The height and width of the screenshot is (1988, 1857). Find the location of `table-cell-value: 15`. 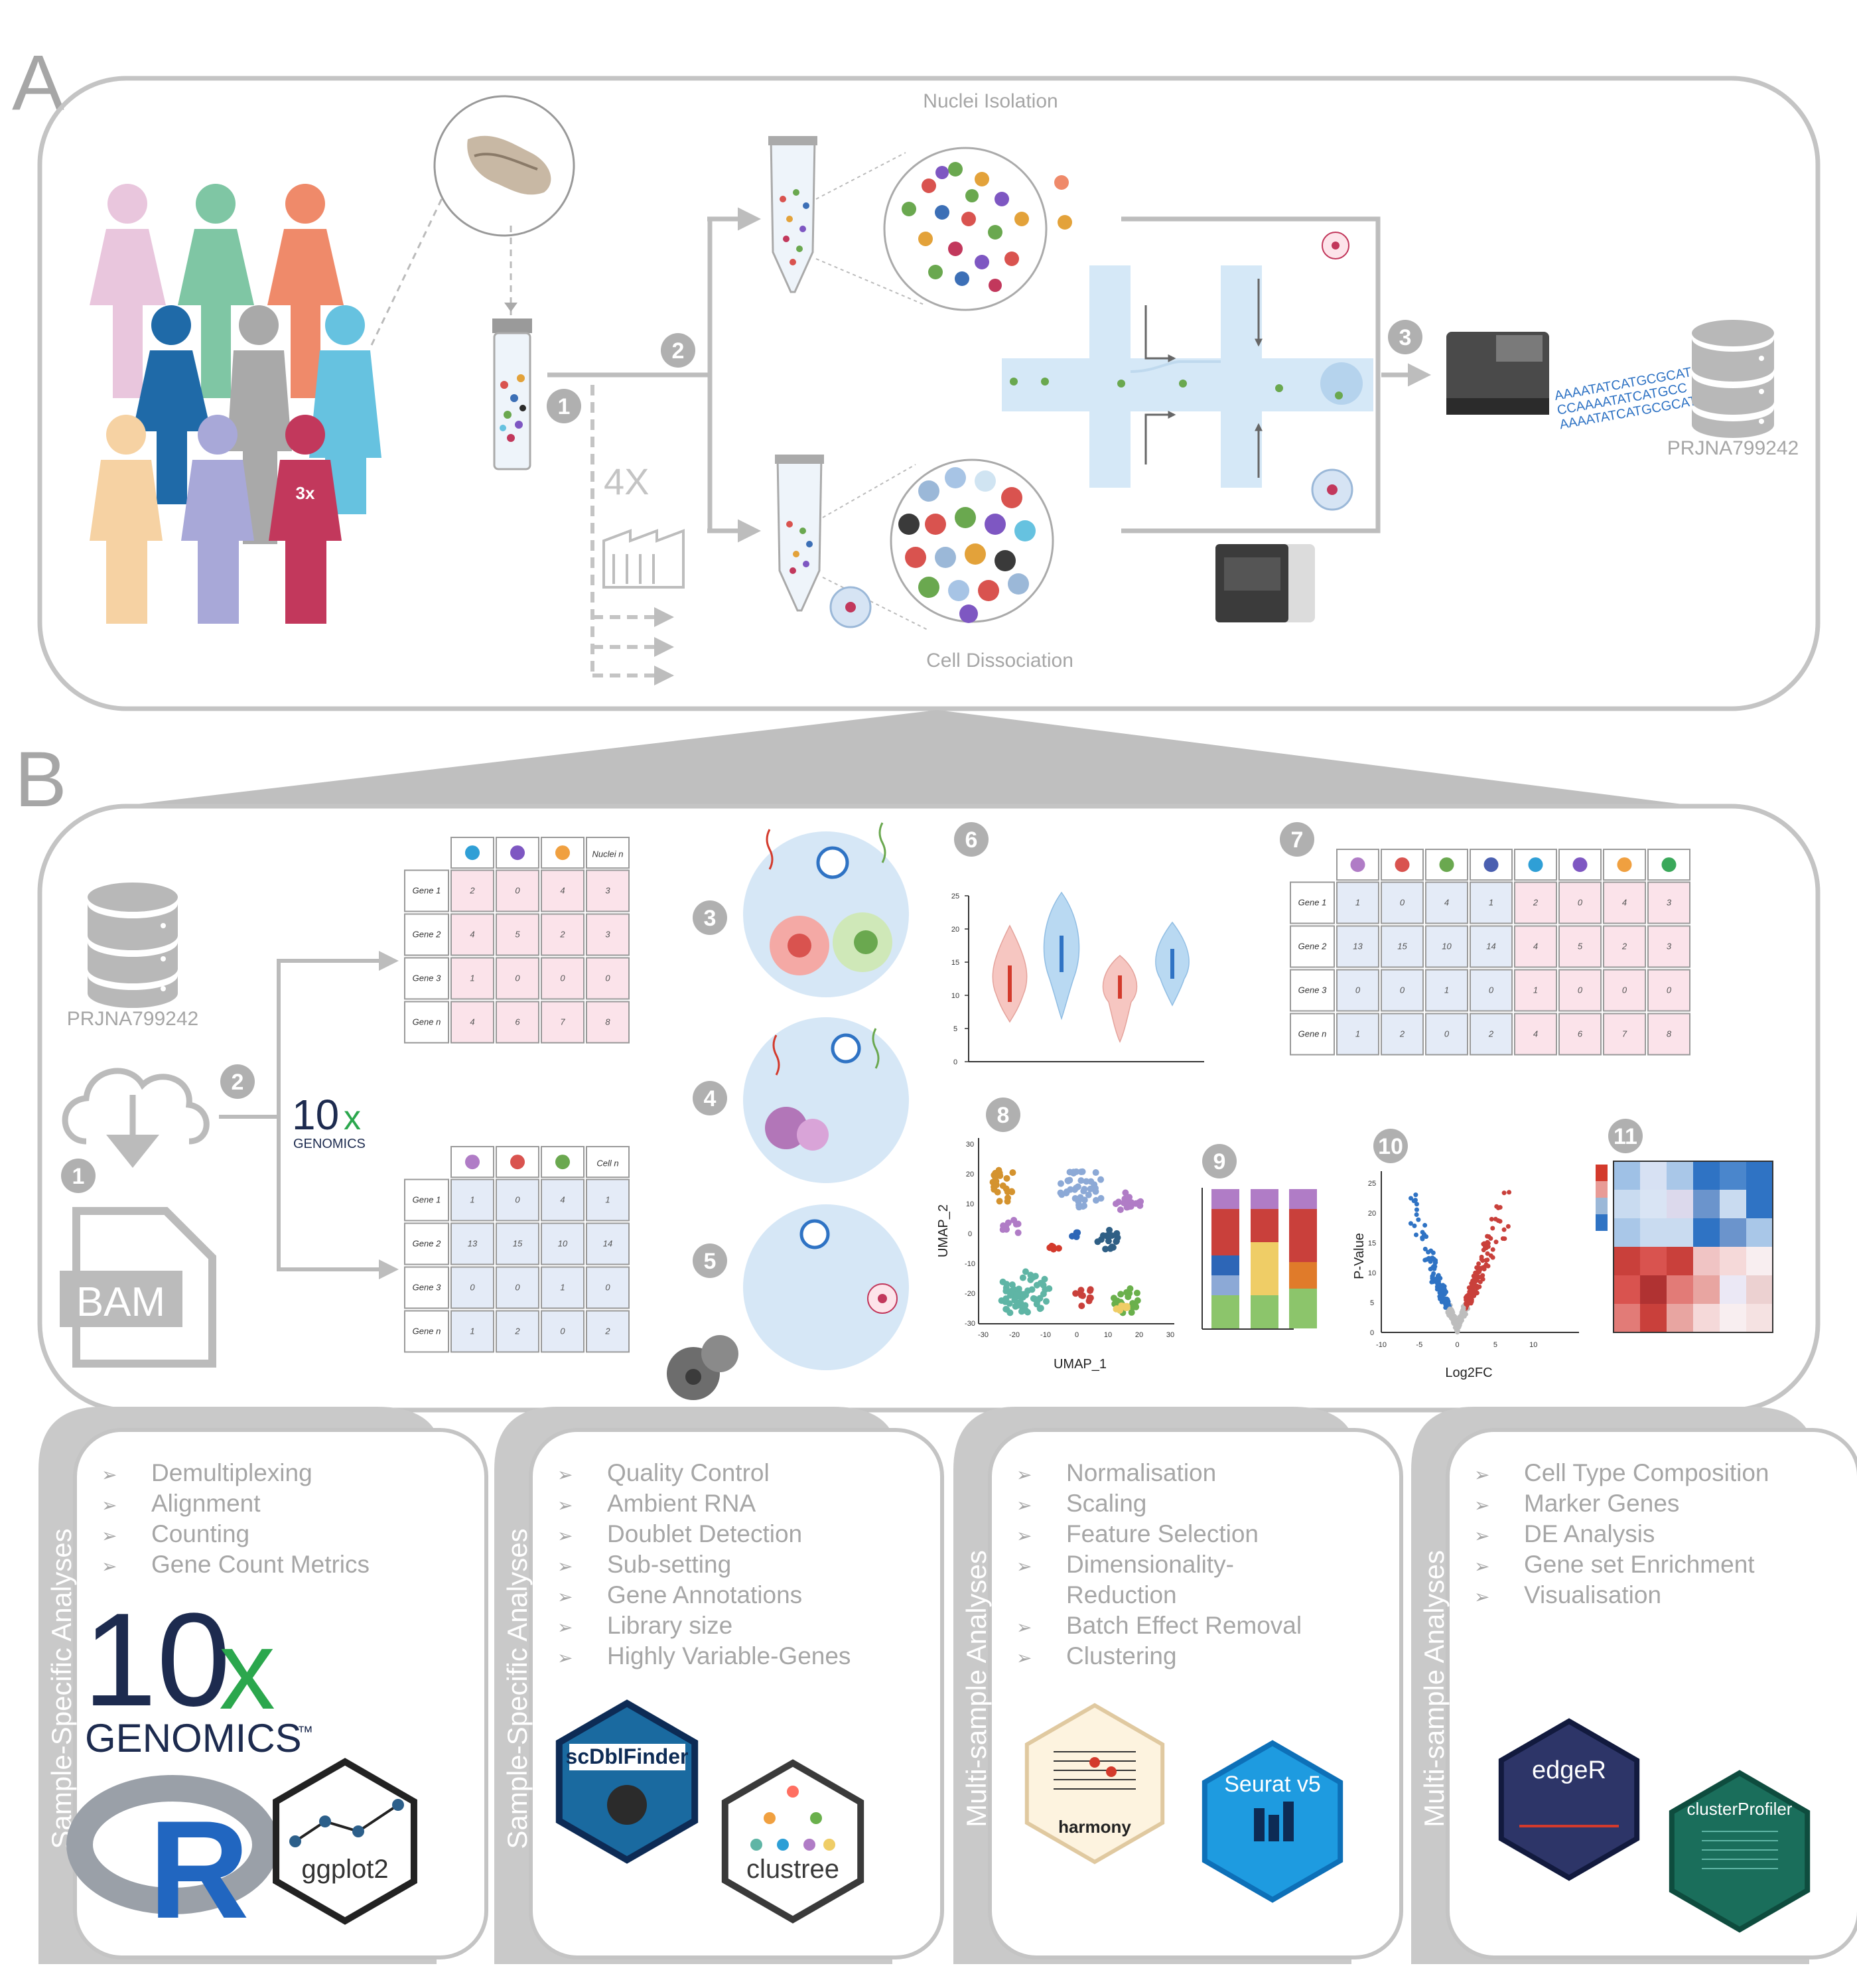

table-cell-value: 15 is located at coordinates (1402, 947).